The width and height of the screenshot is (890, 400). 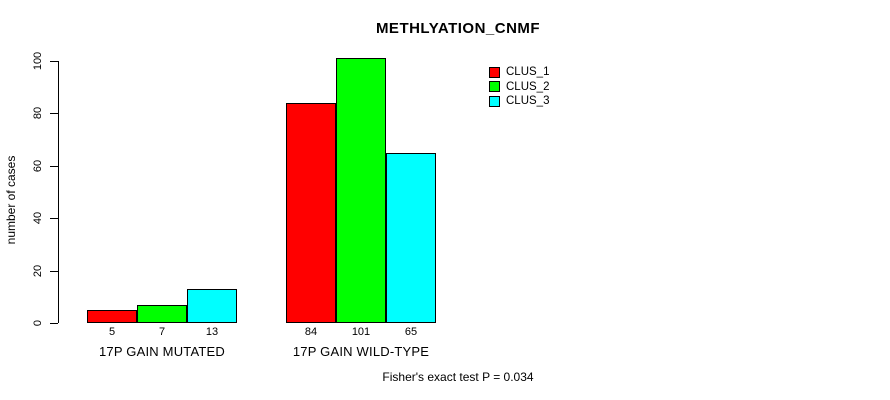 What do you see at coordinates (161, 351) in the screenshot?
I see `x-axis-category-label: 17P GAIN MUTATED` at bounding box center [161, 351].